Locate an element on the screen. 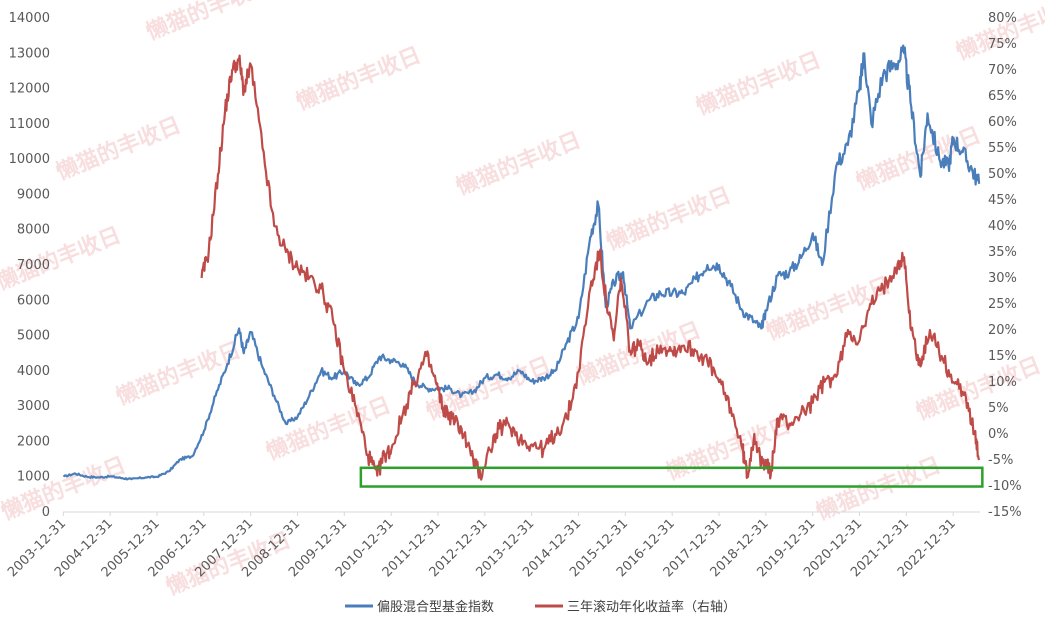 This screenshot has height=629, width=1045. y-right-tick-label: 65% is located at coordinates (1002, 96).